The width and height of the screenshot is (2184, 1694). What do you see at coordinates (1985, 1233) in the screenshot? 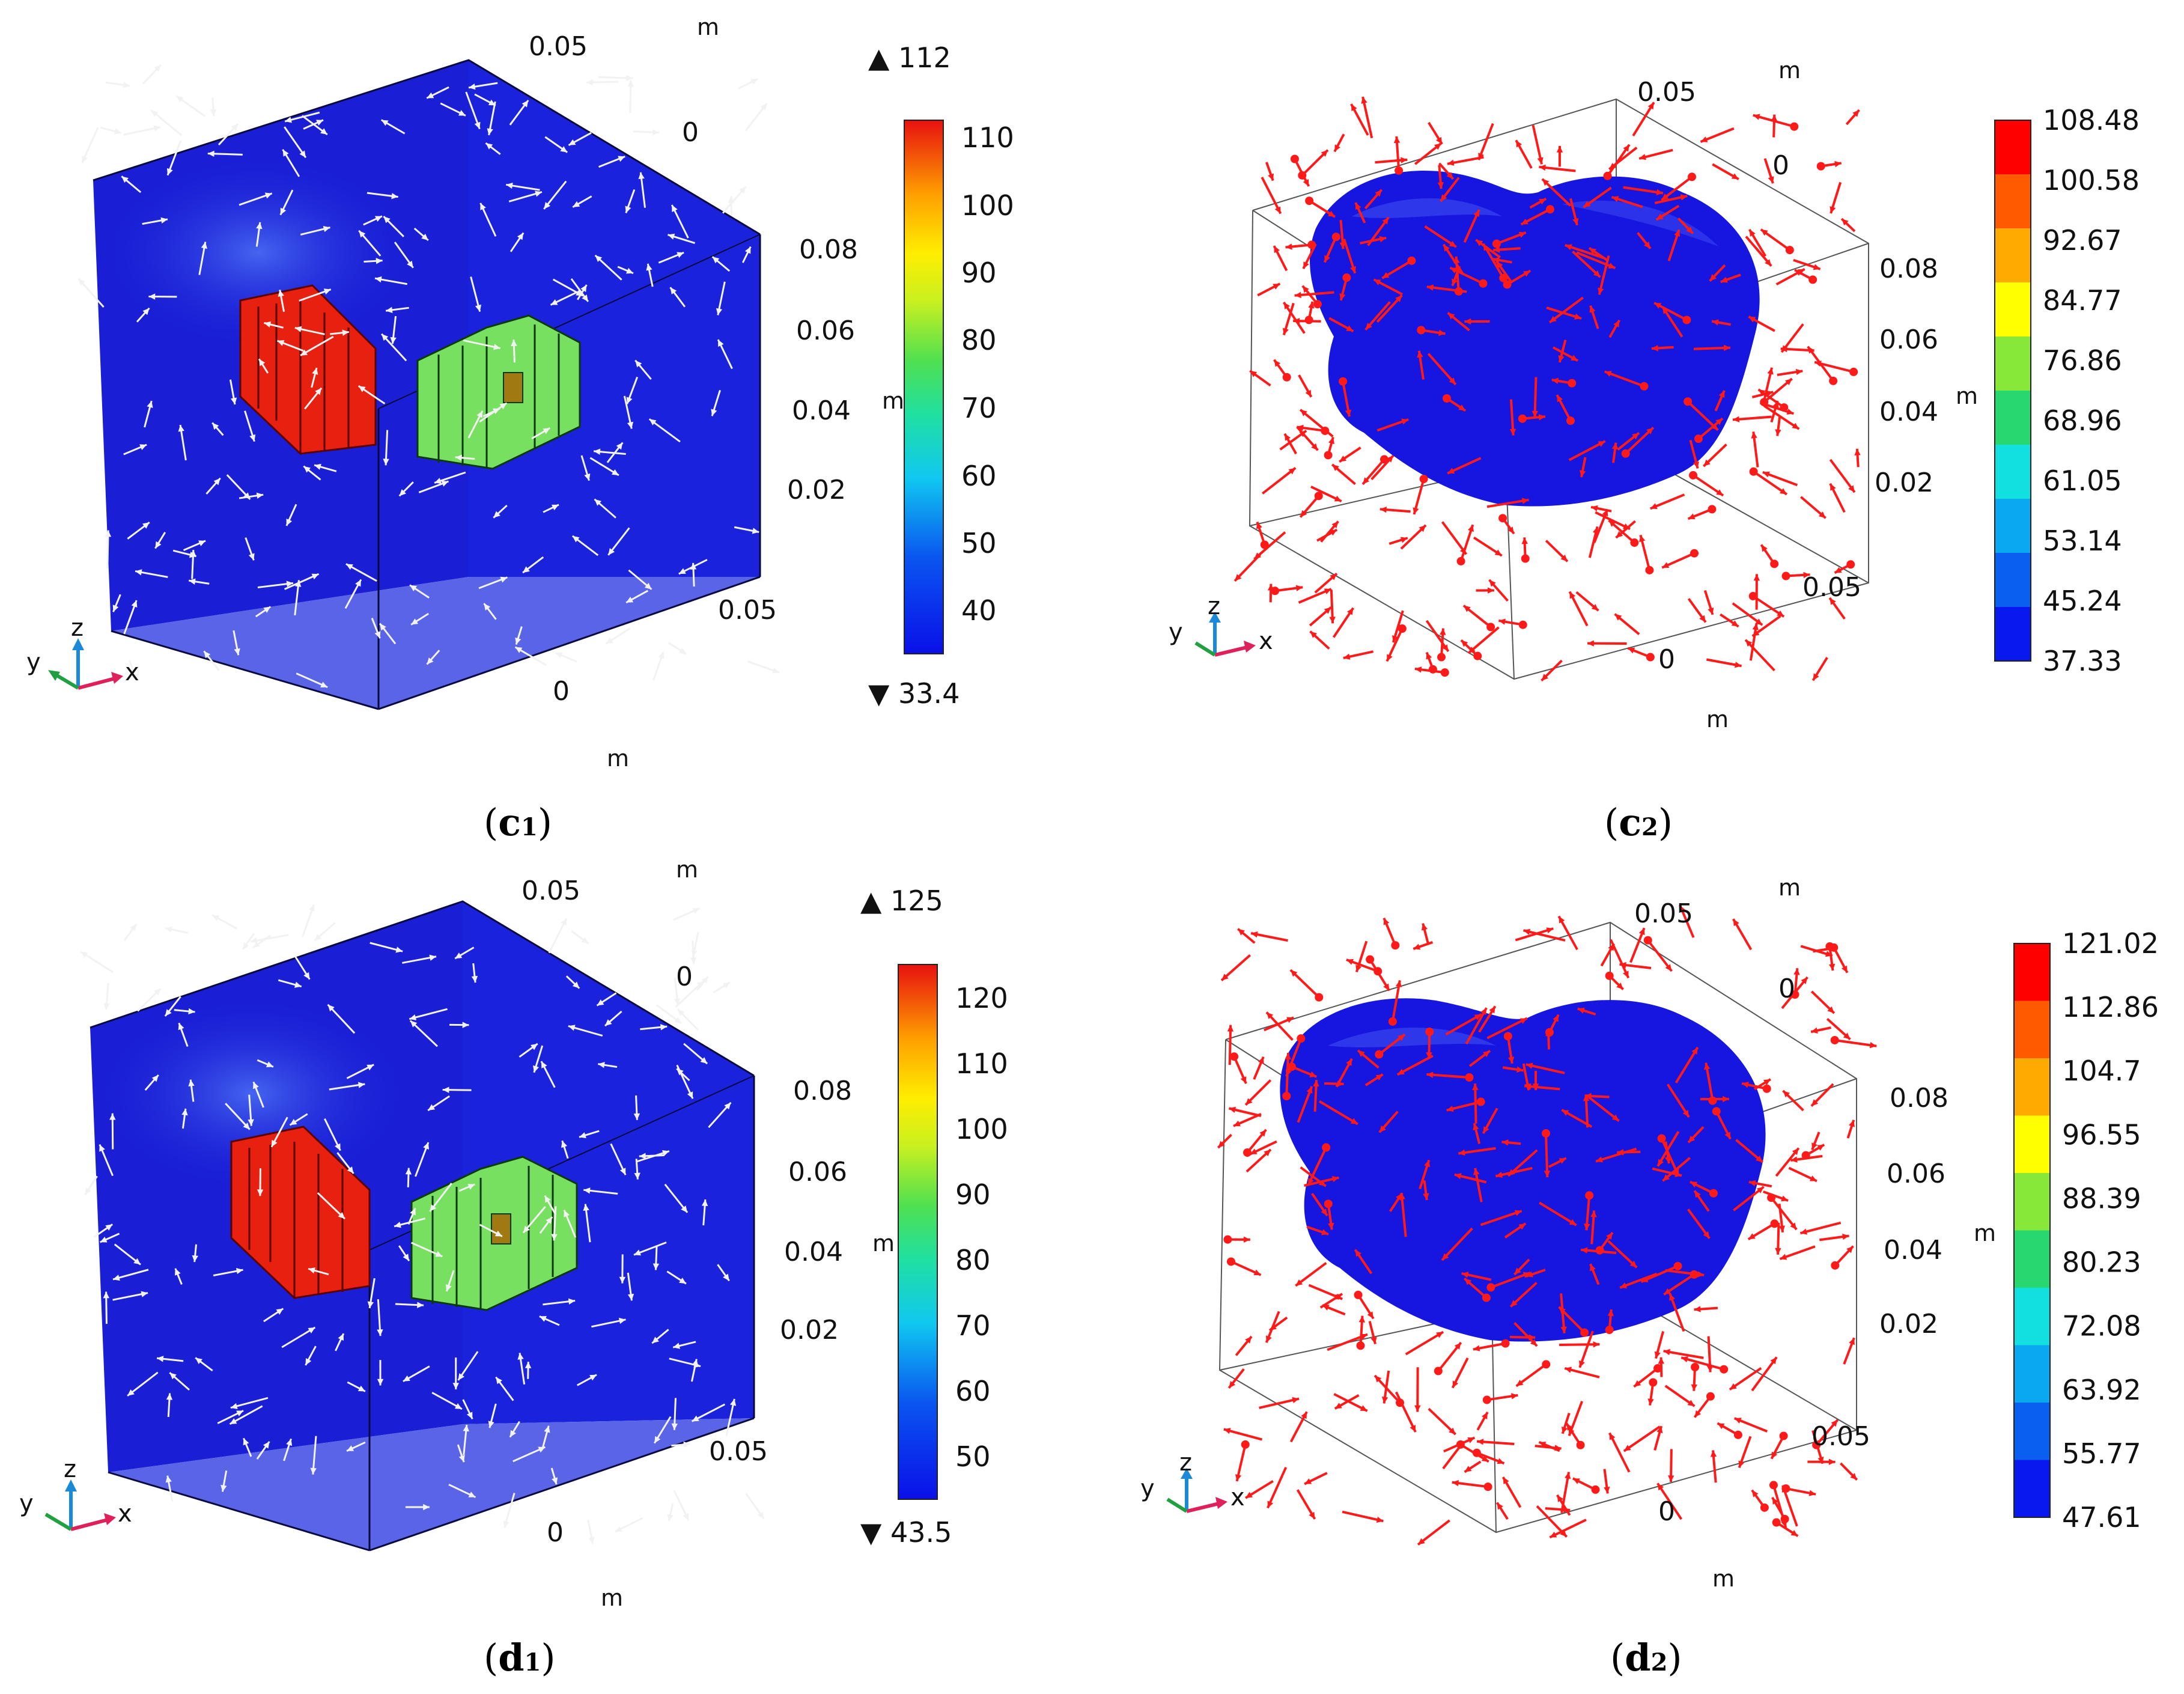
I see `axis-unit-z: m` at bounding box center [1985, 1233].